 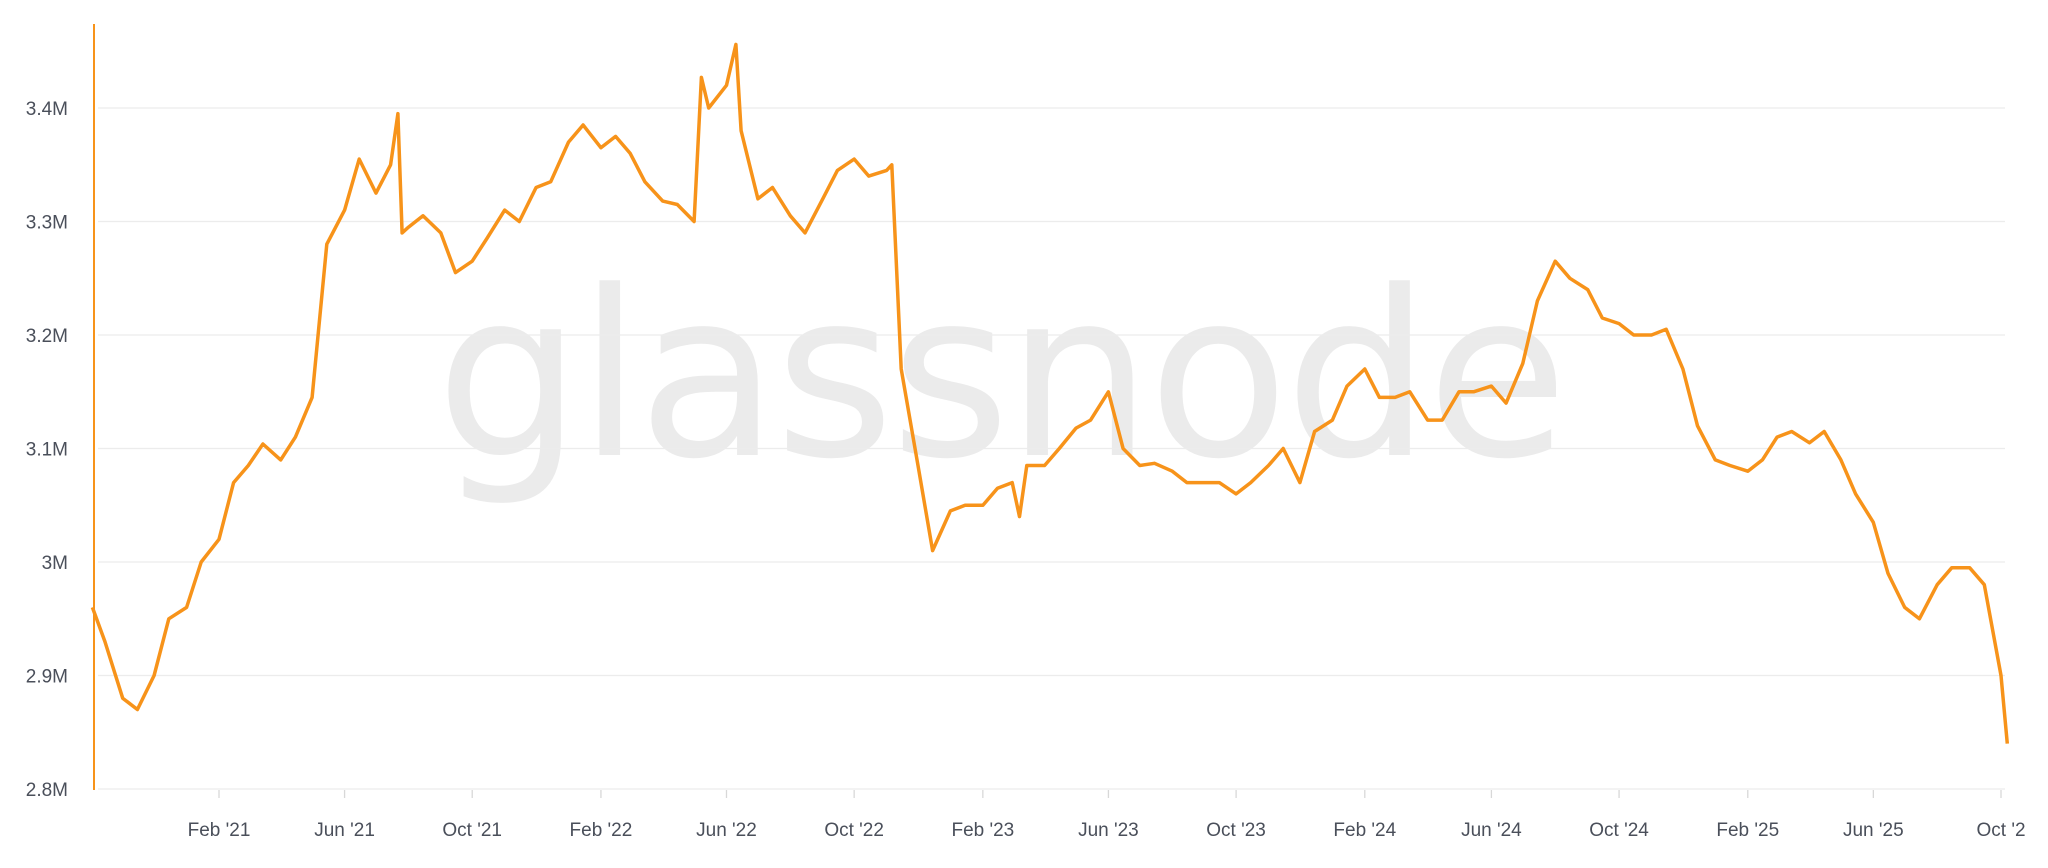 I want to click on x-tick-label: Feb '25, so click(x=1747, y=830).